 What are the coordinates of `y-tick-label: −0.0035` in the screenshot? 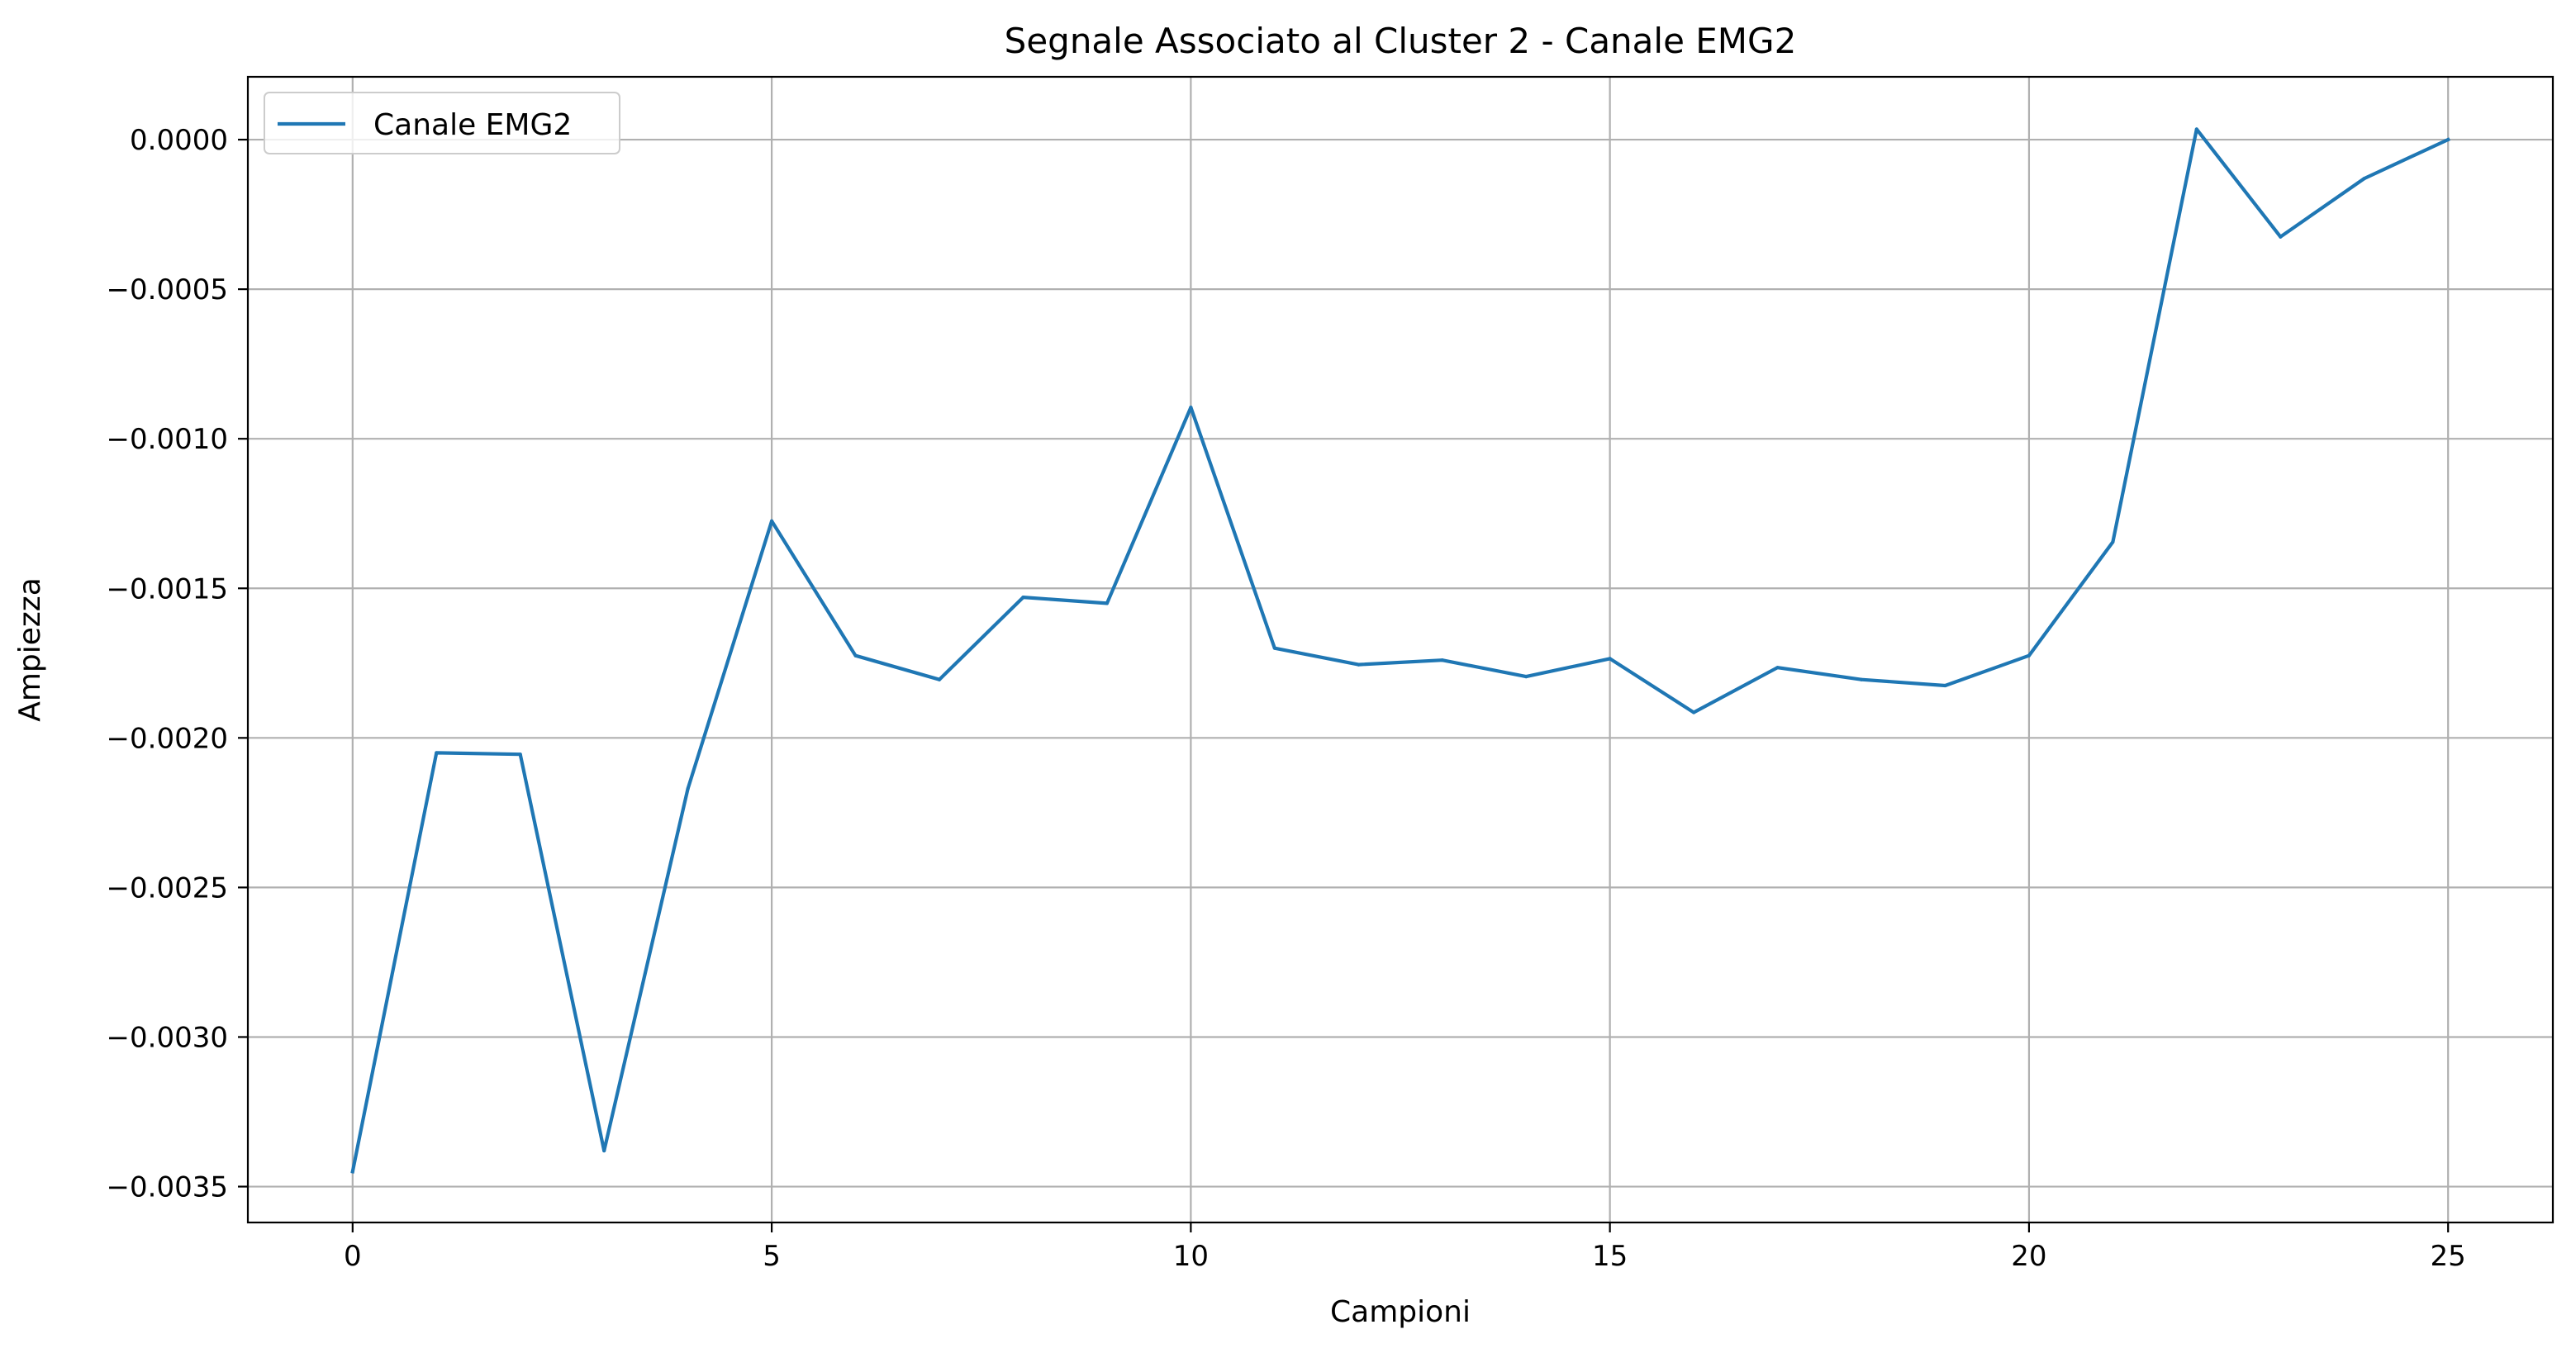 It's located at (167, 1187).